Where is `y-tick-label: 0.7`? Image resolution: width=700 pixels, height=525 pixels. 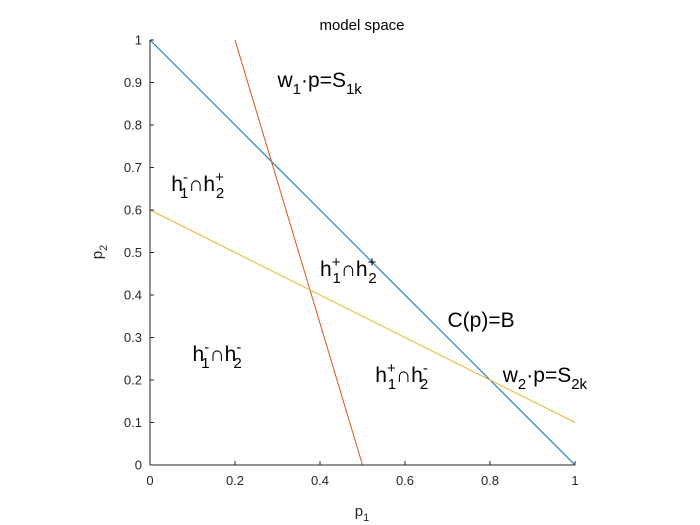 y-tick-label: 0.7 is located at coordinates (133, 167).